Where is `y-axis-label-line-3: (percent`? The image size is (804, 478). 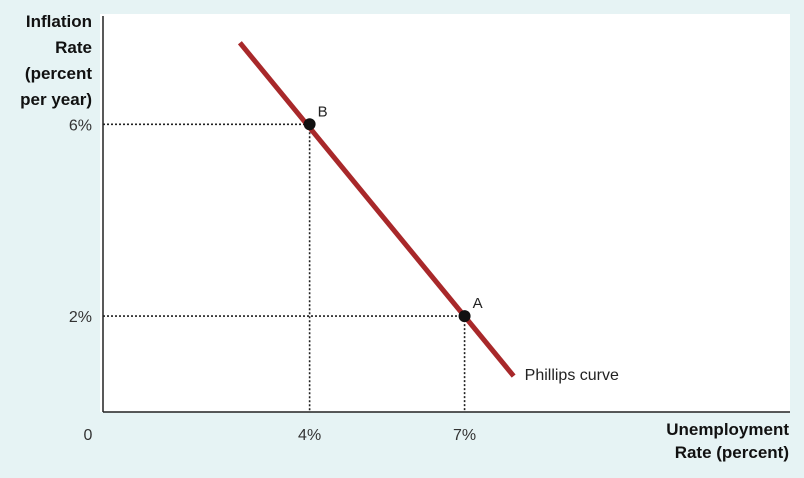
y-axis-label-line-3: (percent is located at coordinates (58, 73).